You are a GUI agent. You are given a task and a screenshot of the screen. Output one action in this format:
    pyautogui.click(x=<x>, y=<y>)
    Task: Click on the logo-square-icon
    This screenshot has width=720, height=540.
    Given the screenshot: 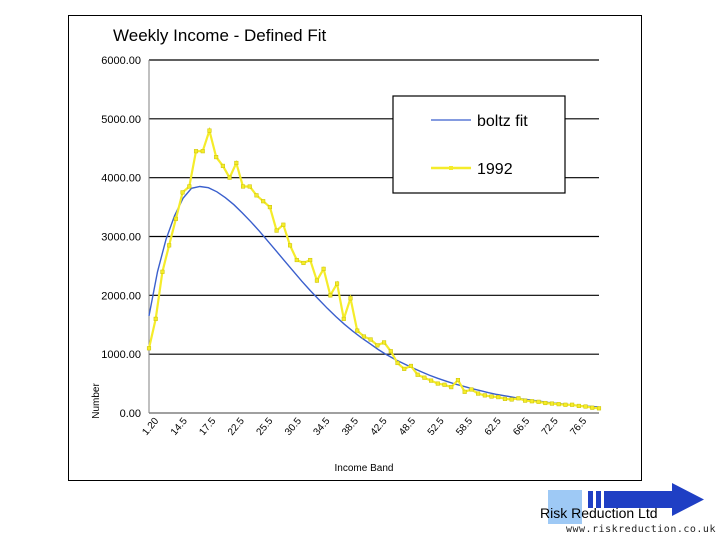 What is the action you would take?
    pyautogui.click(x=565, y=507)
    